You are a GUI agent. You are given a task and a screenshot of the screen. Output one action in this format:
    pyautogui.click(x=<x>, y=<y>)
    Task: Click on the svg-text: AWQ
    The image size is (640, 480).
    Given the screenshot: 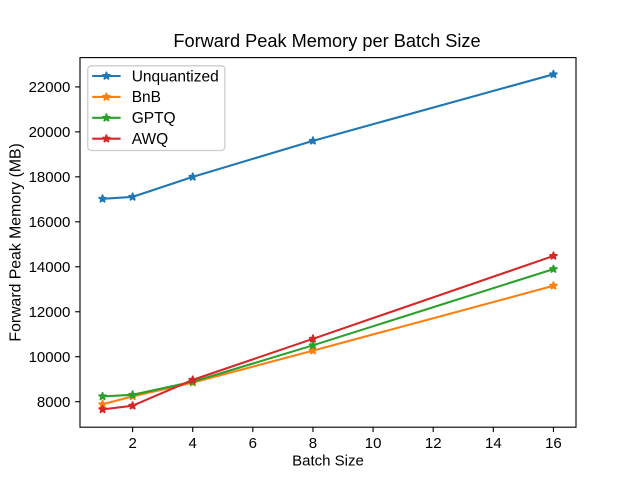 What is the action you would take?
    pyautogui.click(x=150, y=139)
    